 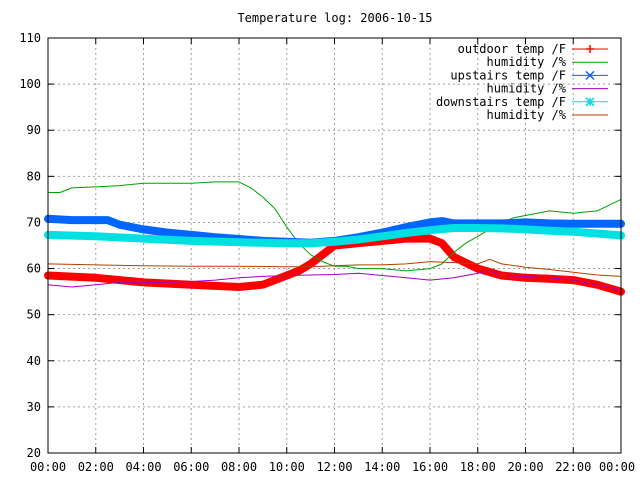 I want to click on x-tick-label: 02:00, so click(x=96, y=467).